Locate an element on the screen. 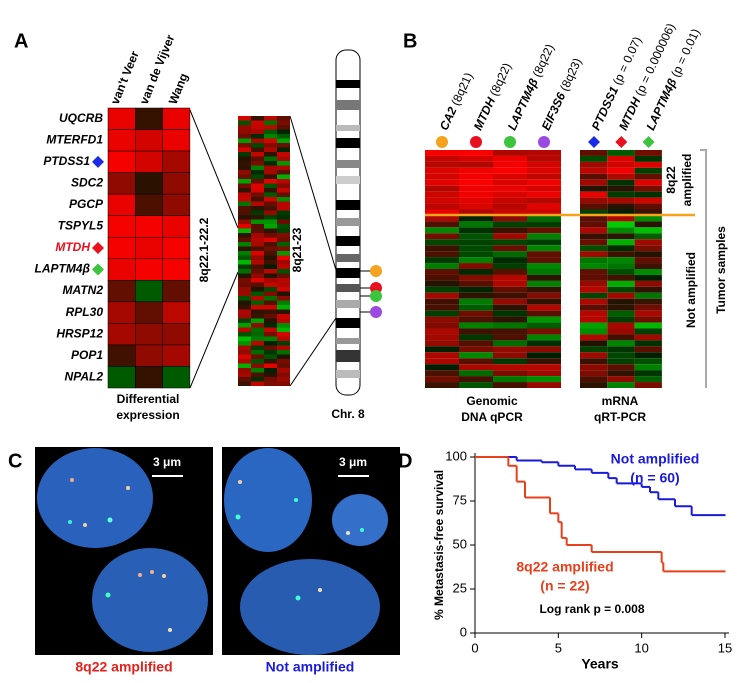  band is located at coordinates (348, 105).